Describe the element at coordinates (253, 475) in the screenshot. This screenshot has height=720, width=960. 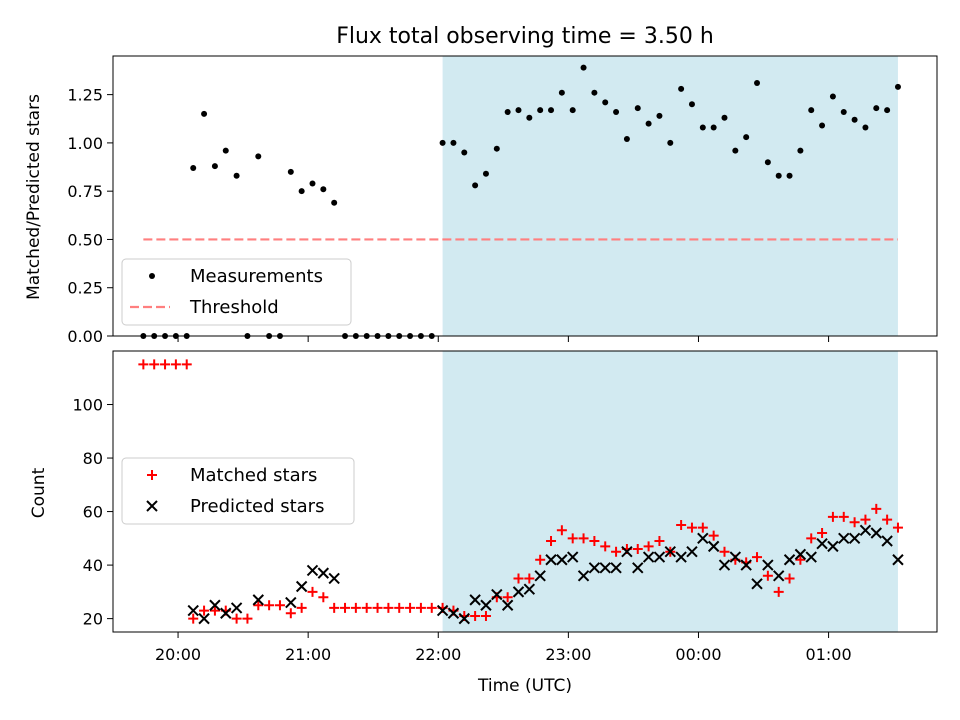
I see `legend-label: Matched stars` at that location.